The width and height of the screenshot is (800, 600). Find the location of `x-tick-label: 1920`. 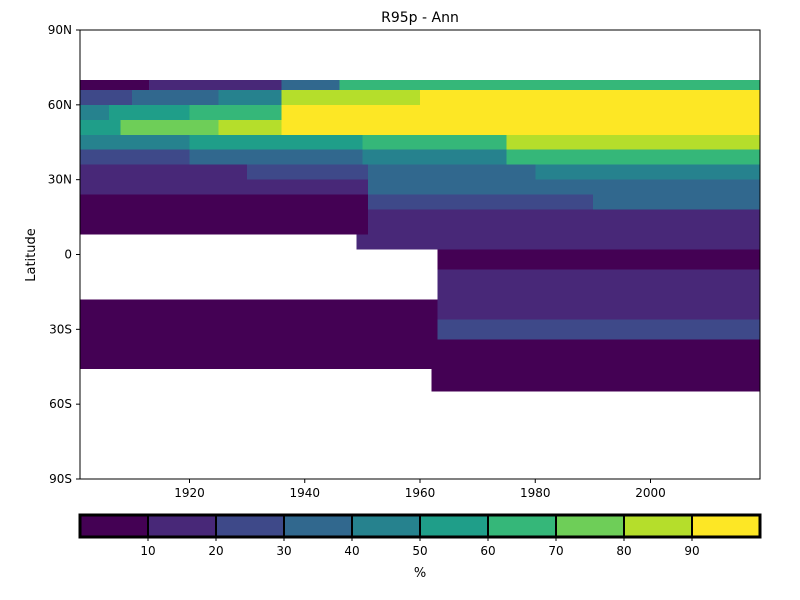

x-tick-label: 1920 is located at coordinates (189, 493).